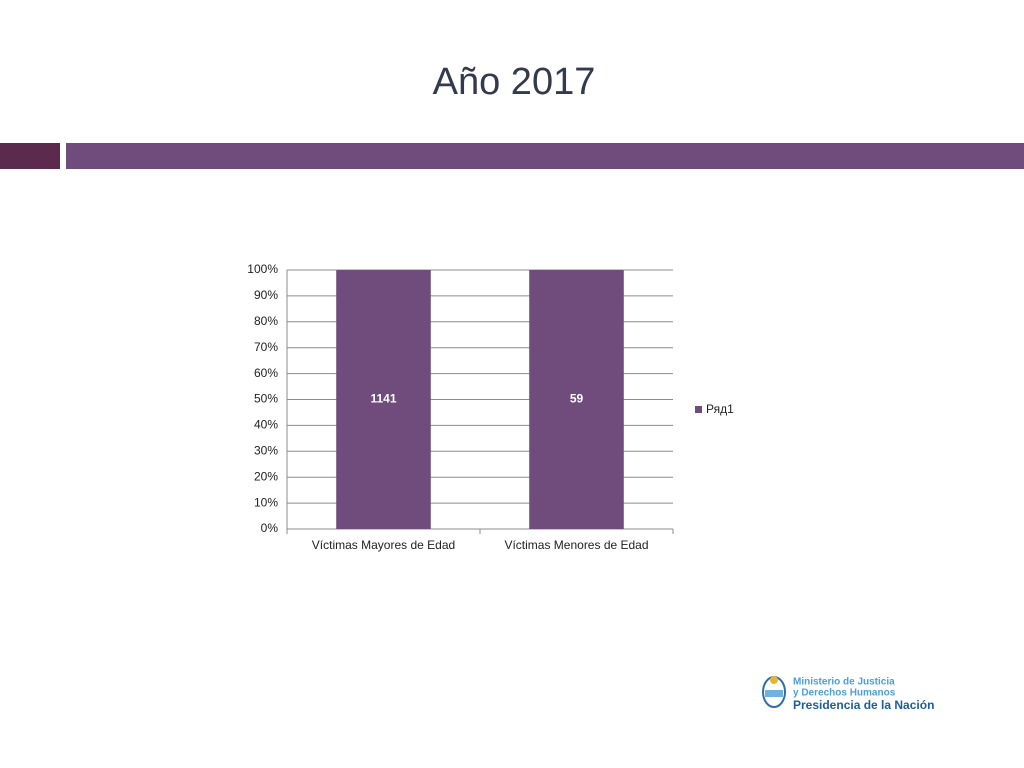  What do you see at coordinates (270, 528) in the screenshot?
I see `y-tick-label: 0%` at bounding box center [270, 528].